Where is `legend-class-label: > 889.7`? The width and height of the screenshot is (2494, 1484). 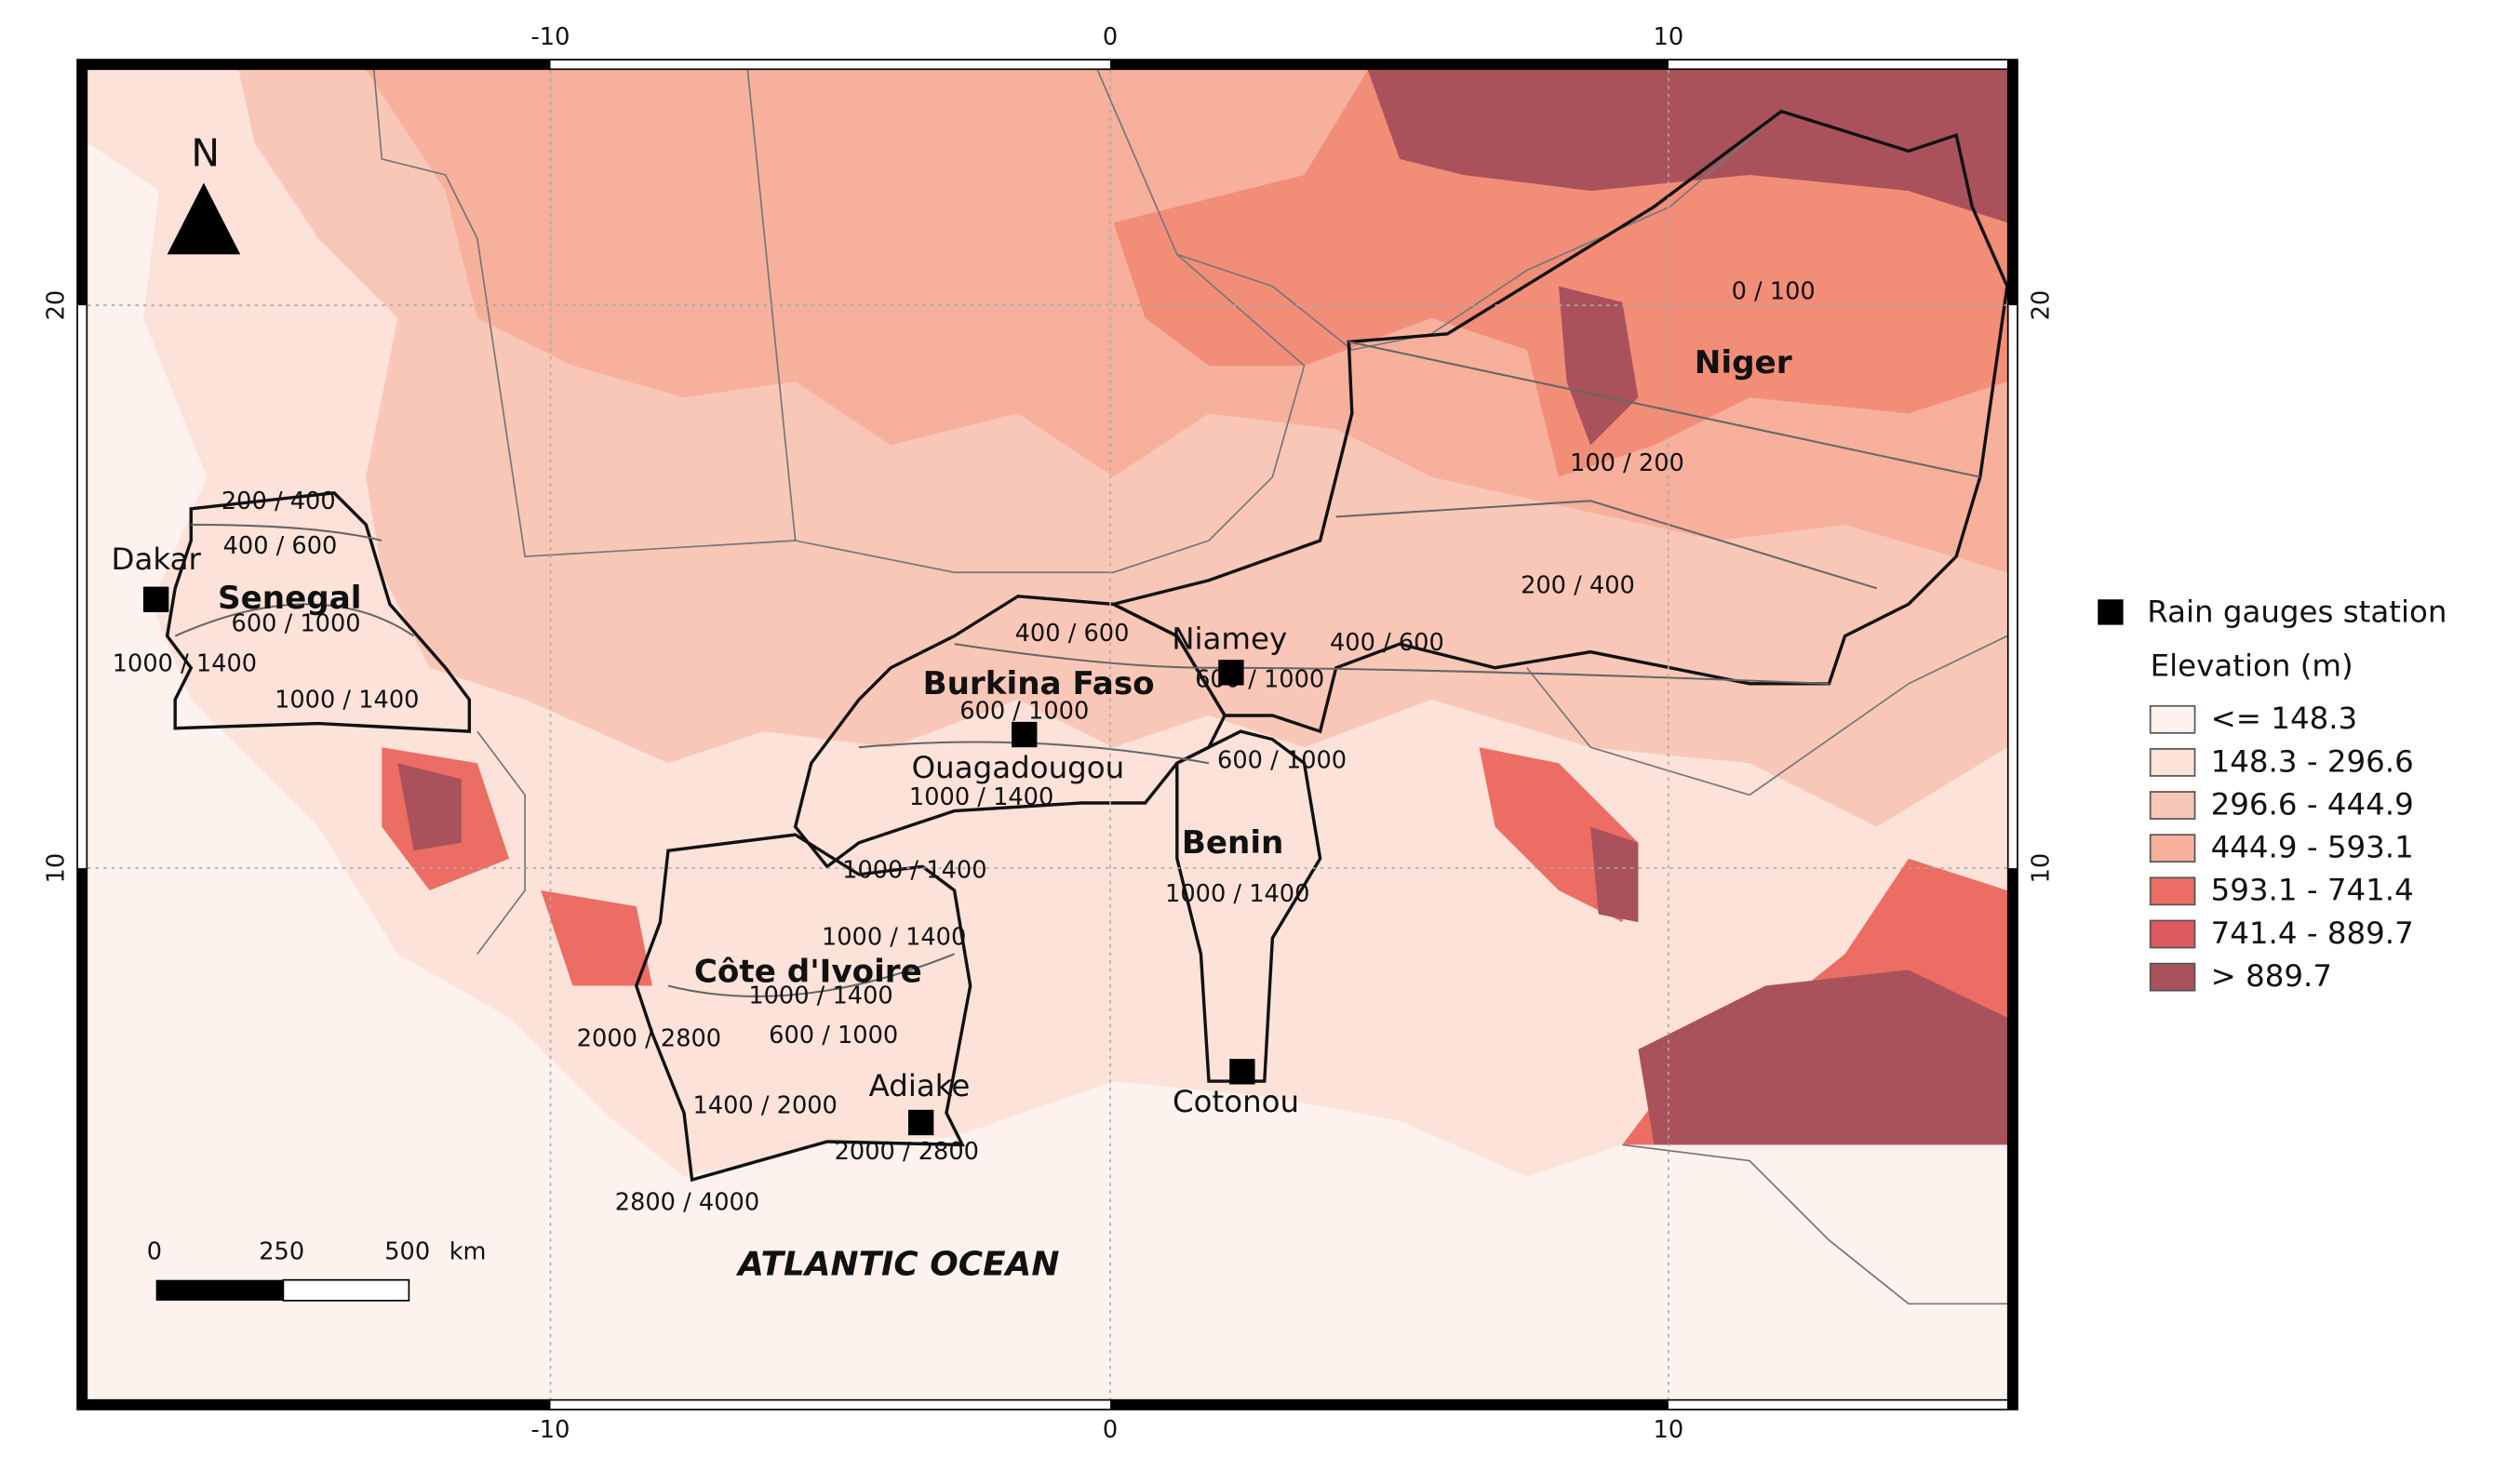
legend-class-label: > 889.7 is located at coordinates (2272, 976).